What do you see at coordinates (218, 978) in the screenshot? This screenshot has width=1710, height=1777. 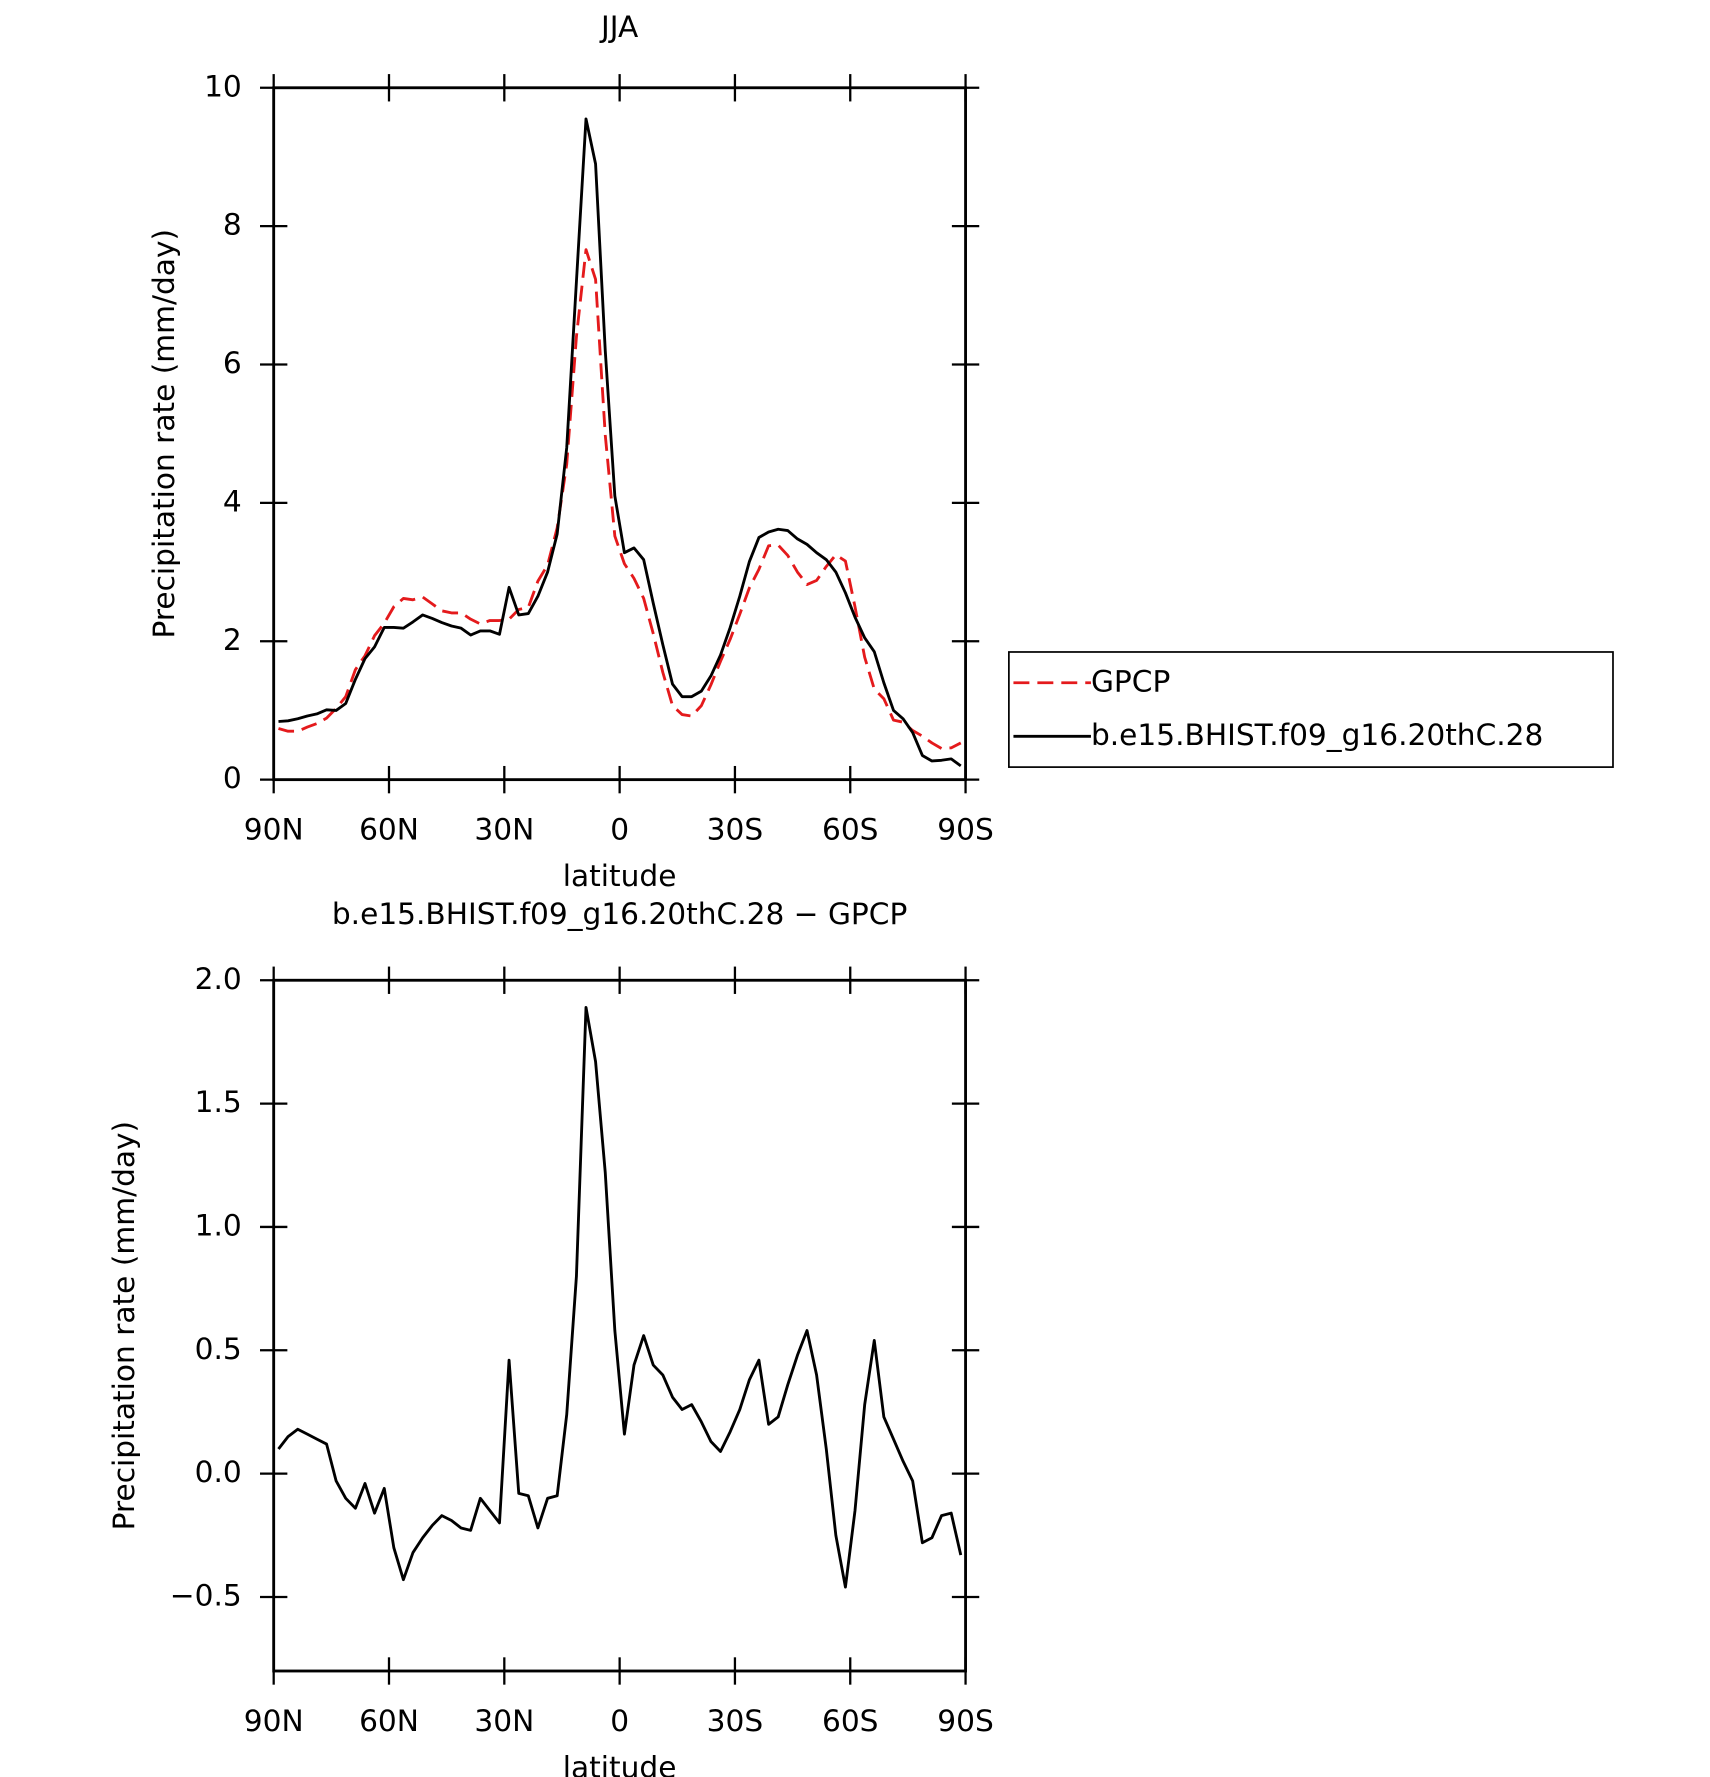 I see `y-tick-label: 2.0` at bounding box center [218, 978].